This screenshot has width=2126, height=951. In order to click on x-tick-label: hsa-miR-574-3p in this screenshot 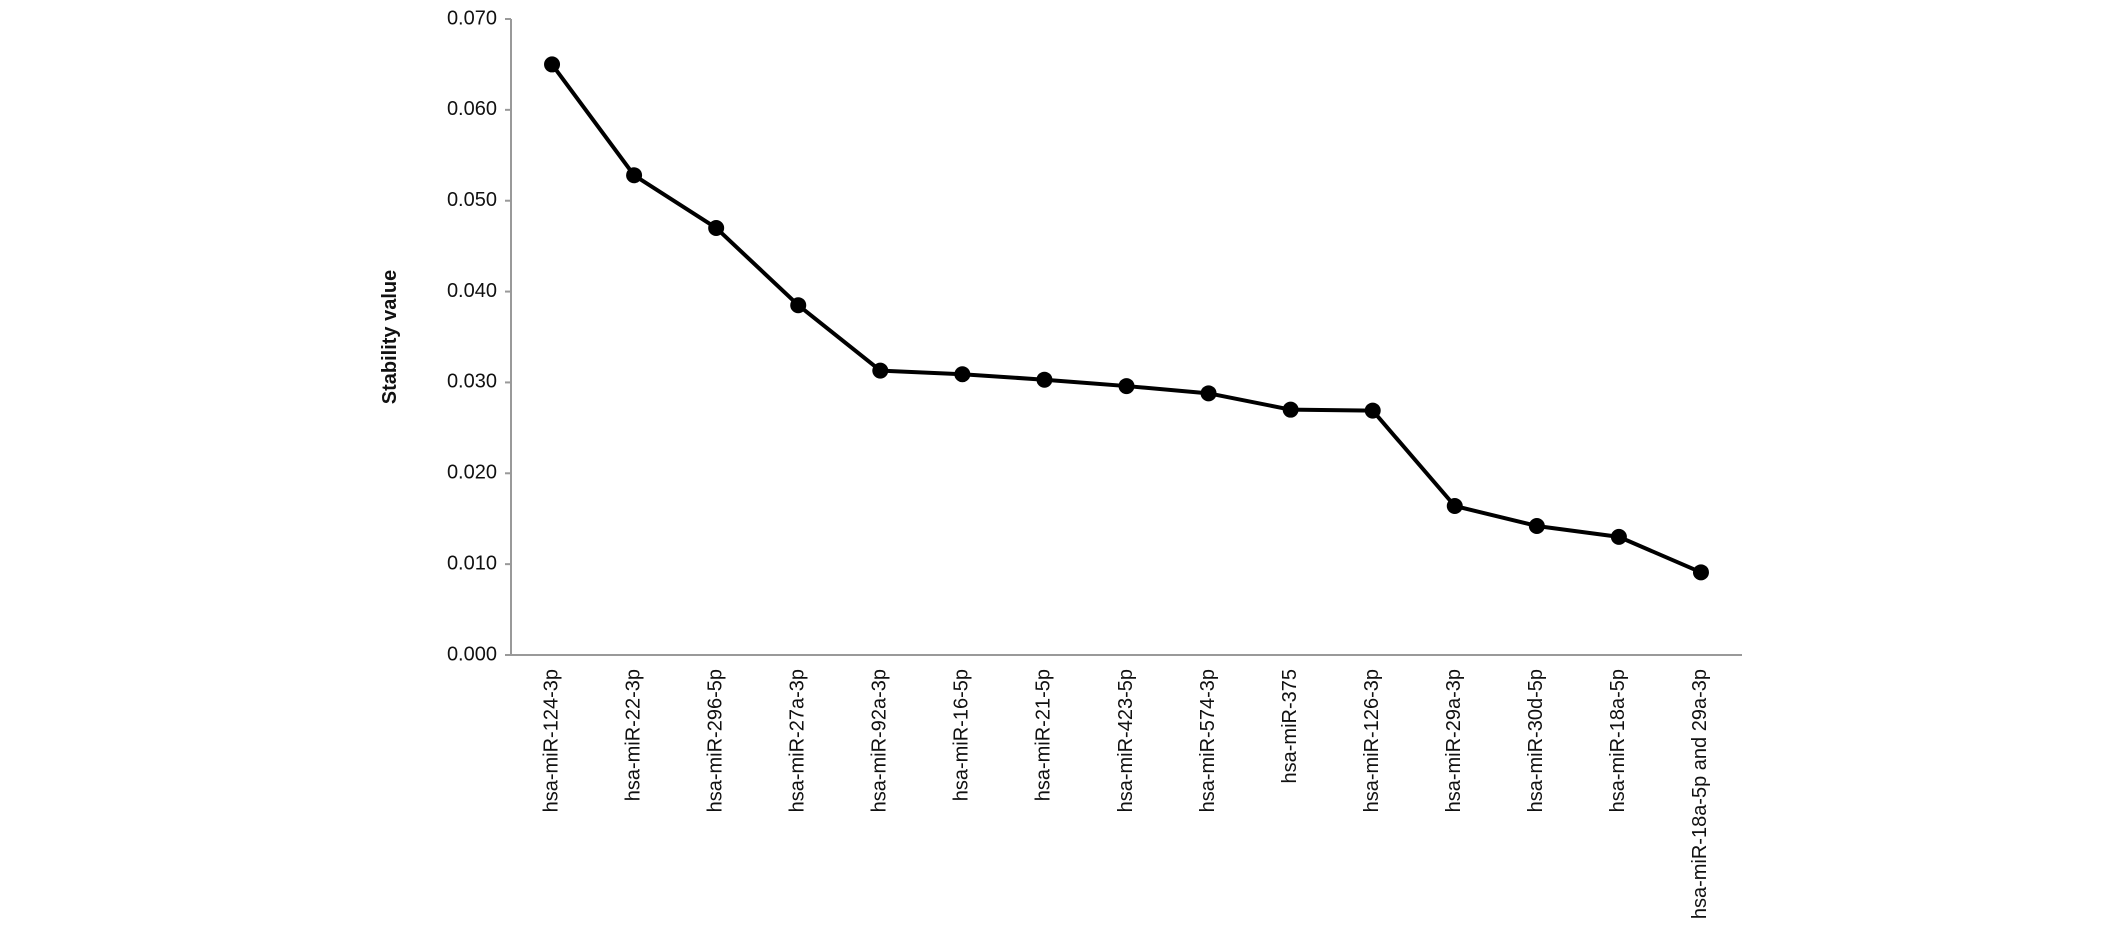, I will do `click(1208, 740)`.